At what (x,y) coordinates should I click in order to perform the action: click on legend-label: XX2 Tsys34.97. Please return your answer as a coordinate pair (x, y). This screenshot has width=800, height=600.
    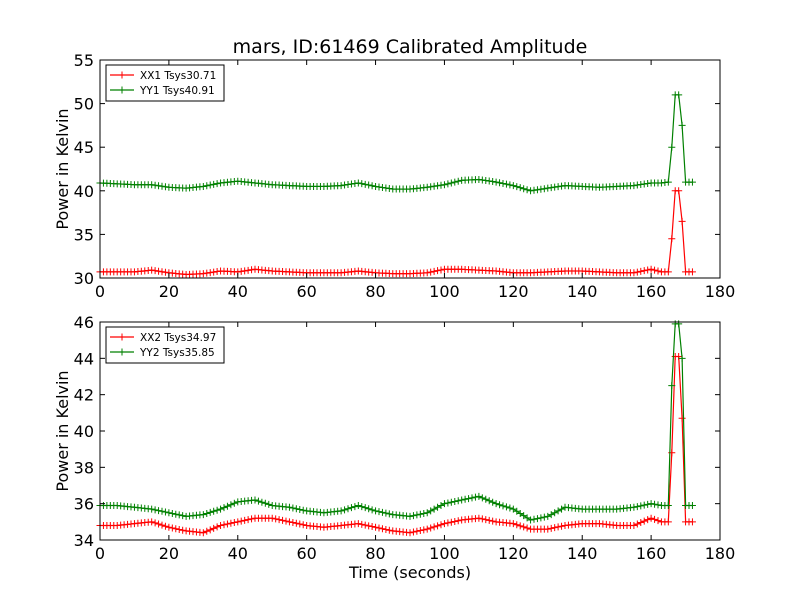
    Looking at the image, I should click on (178, 338).